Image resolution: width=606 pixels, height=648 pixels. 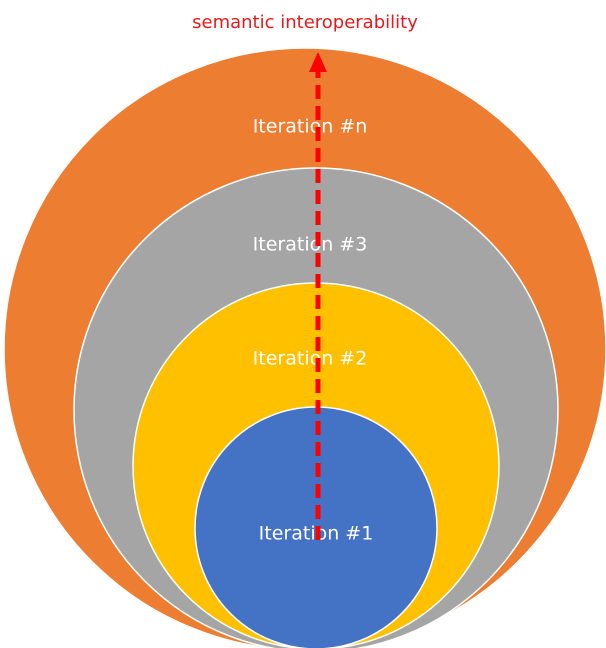 I want to click on iteration-label: Iteration #n, so click(x=310, y=127).